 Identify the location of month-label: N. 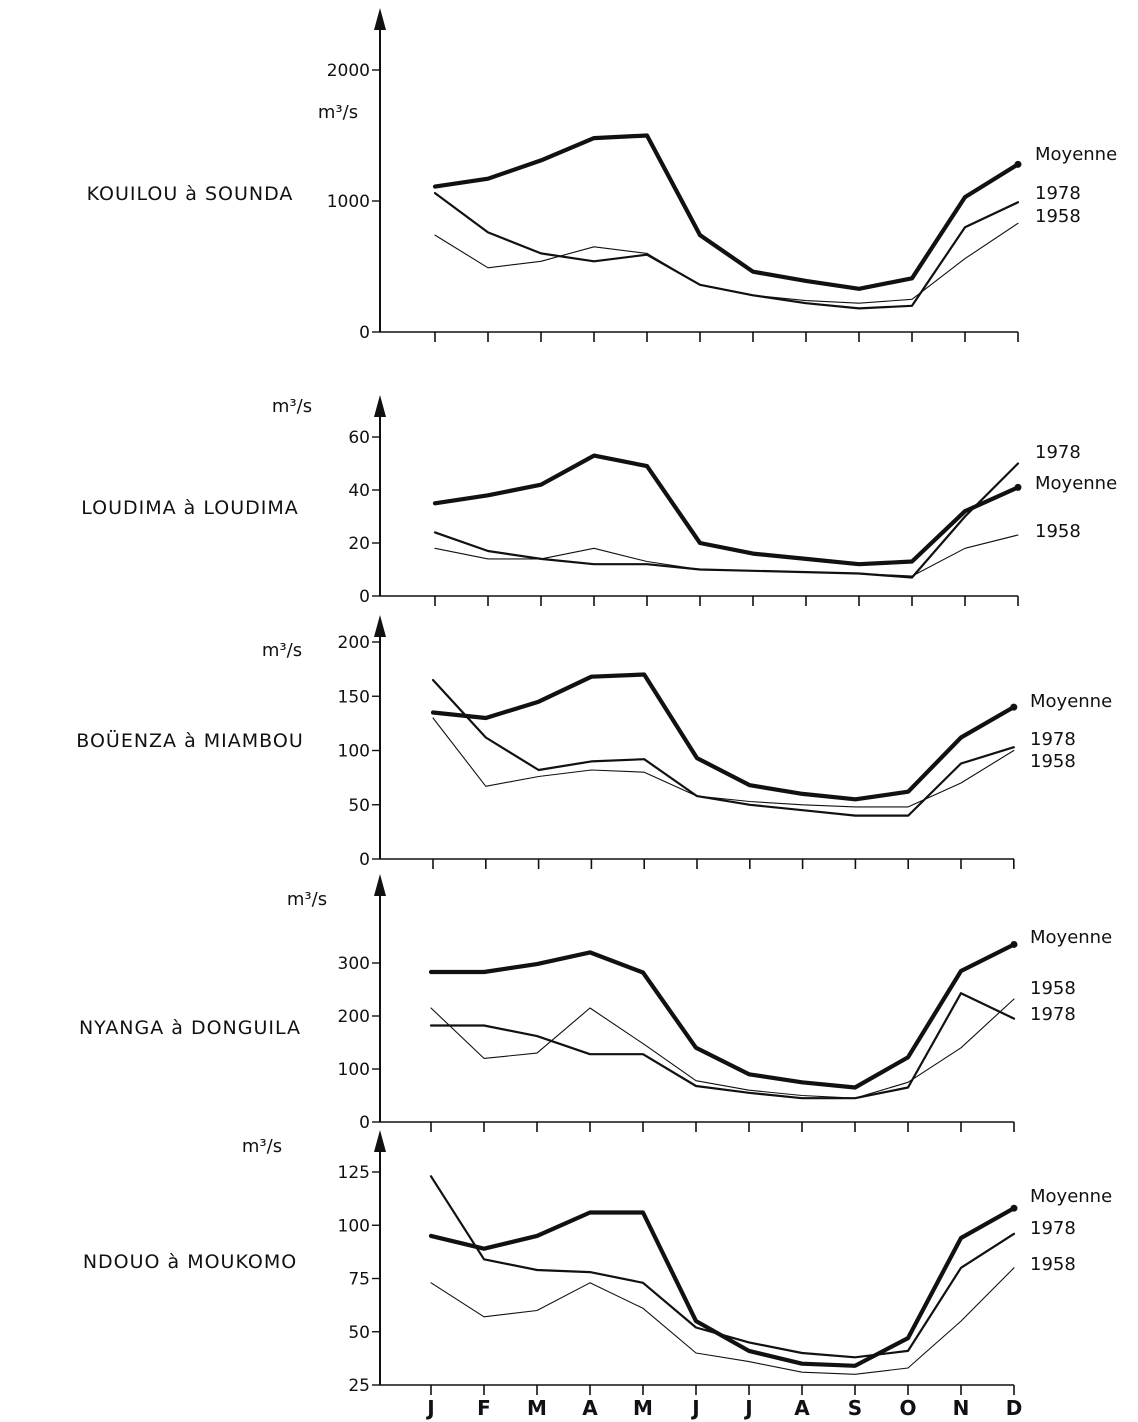
(961, 1408).